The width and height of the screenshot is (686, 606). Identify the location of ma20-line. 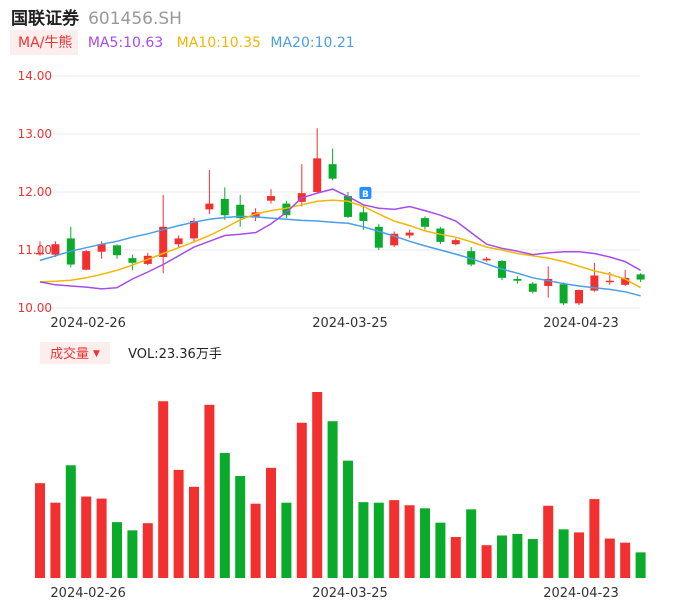
(340, 256).